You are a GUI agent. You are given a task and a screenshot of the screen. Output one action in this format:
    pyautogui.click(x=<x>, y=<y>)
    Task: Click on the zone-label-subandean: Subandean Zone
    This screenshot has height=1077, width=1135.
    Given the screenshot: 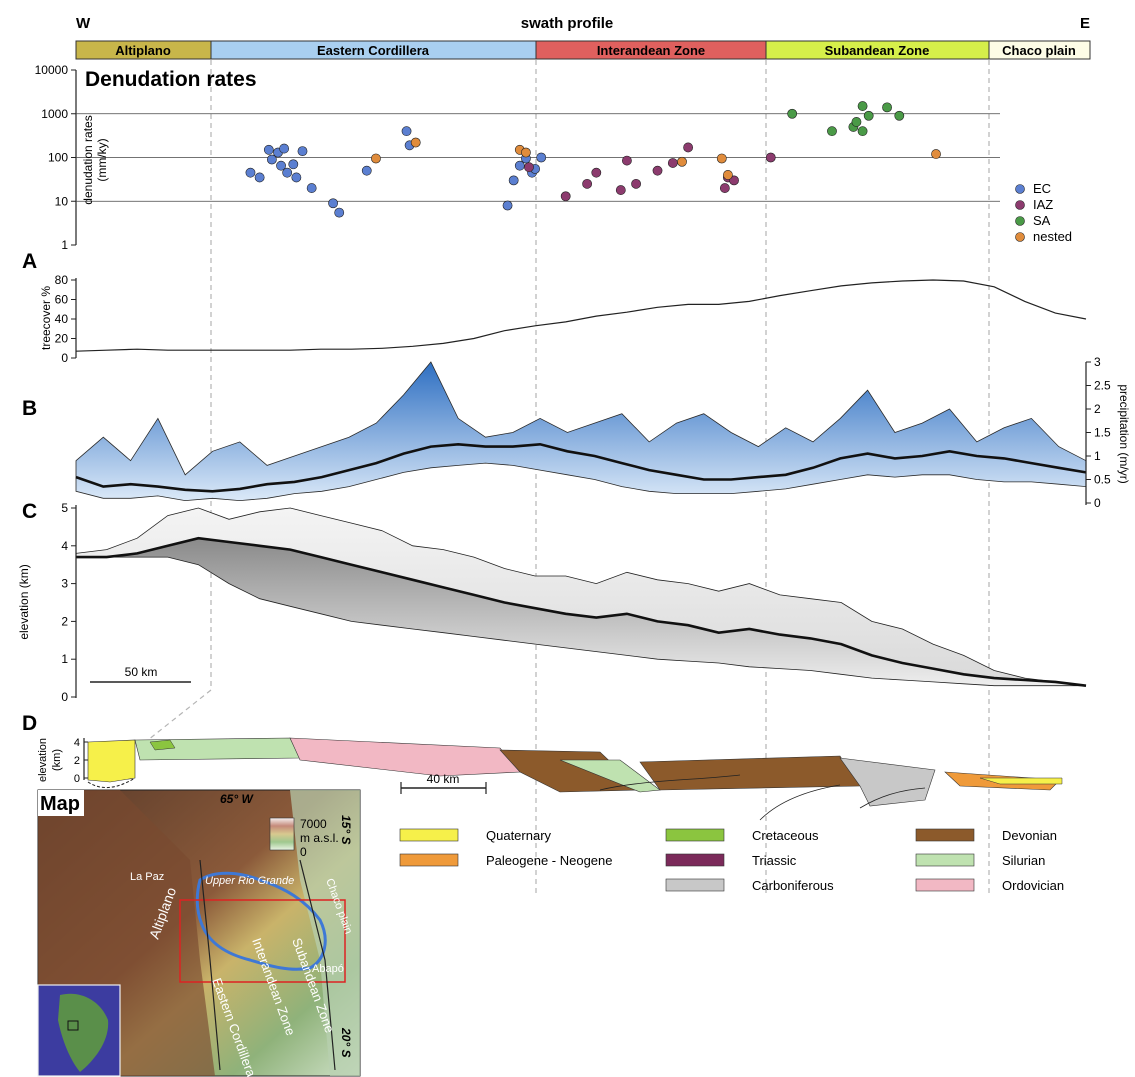 What is the action you would take?
    pyautogui.click(x=877, y=50)
    